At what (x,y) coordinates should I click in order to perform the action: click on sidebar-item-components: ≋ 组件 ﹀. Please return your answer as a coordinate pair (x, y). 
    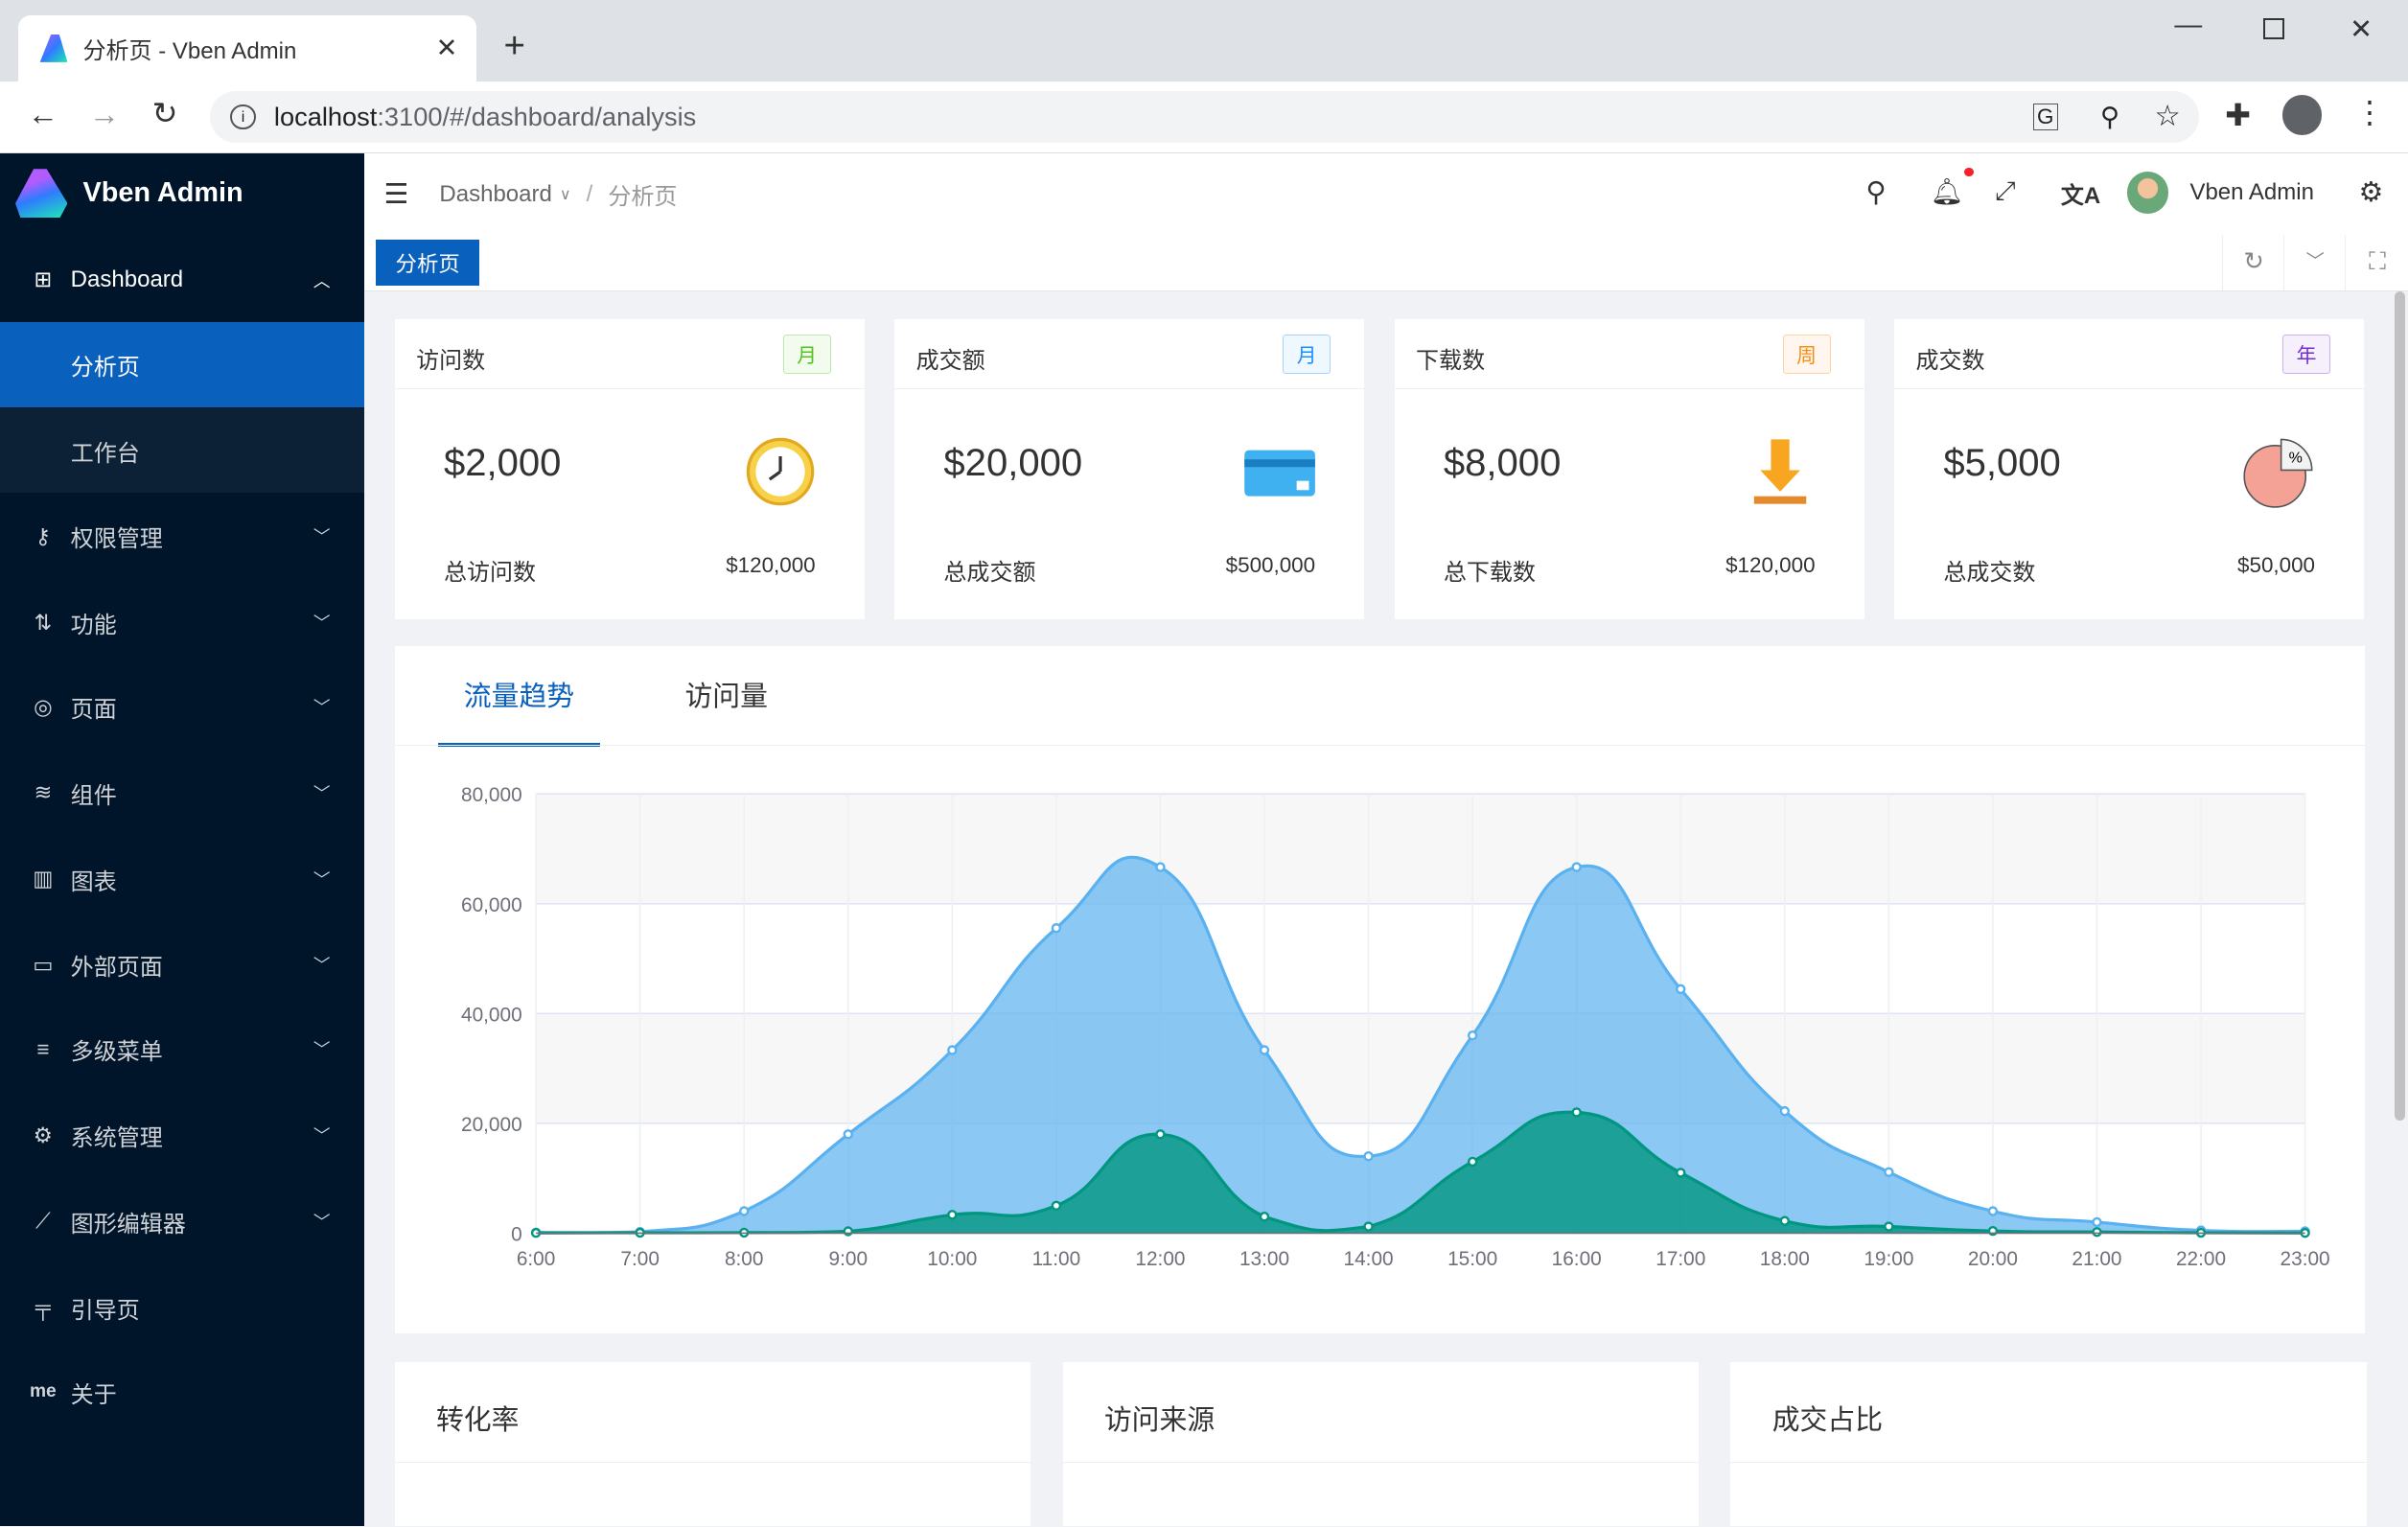
    Looking at the image, I should click on (182, 793).